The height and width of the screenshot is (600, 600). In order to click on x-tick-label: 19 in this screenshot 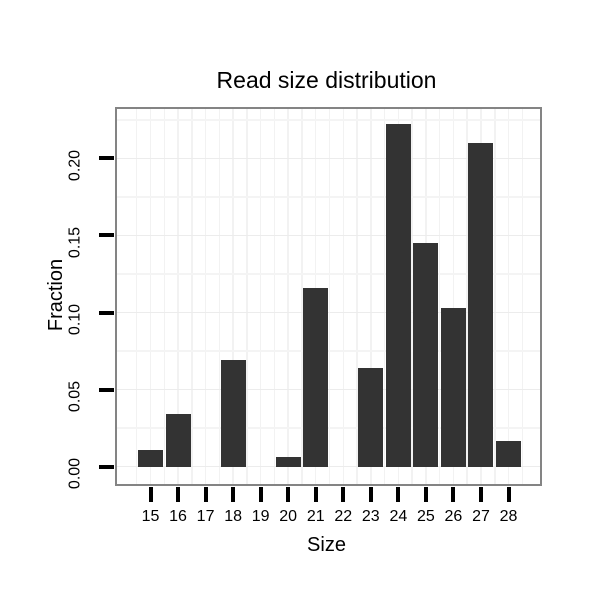, I will do `click(260, 516)`.